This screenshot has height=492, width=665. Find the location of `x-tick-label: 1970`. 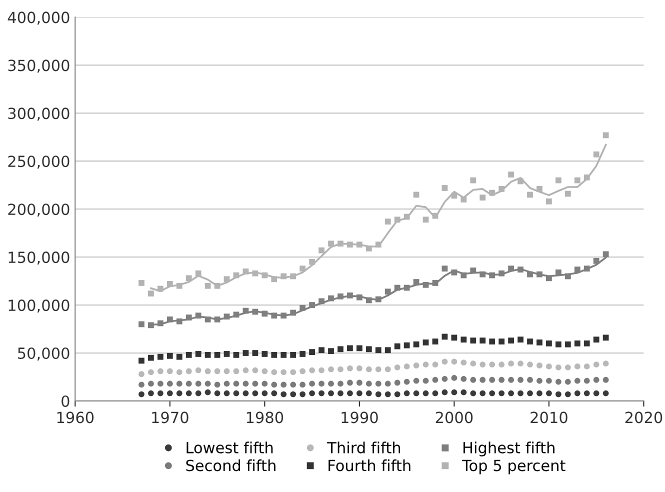

x-tick-label: 1970 is located at coordinates (170, 418).